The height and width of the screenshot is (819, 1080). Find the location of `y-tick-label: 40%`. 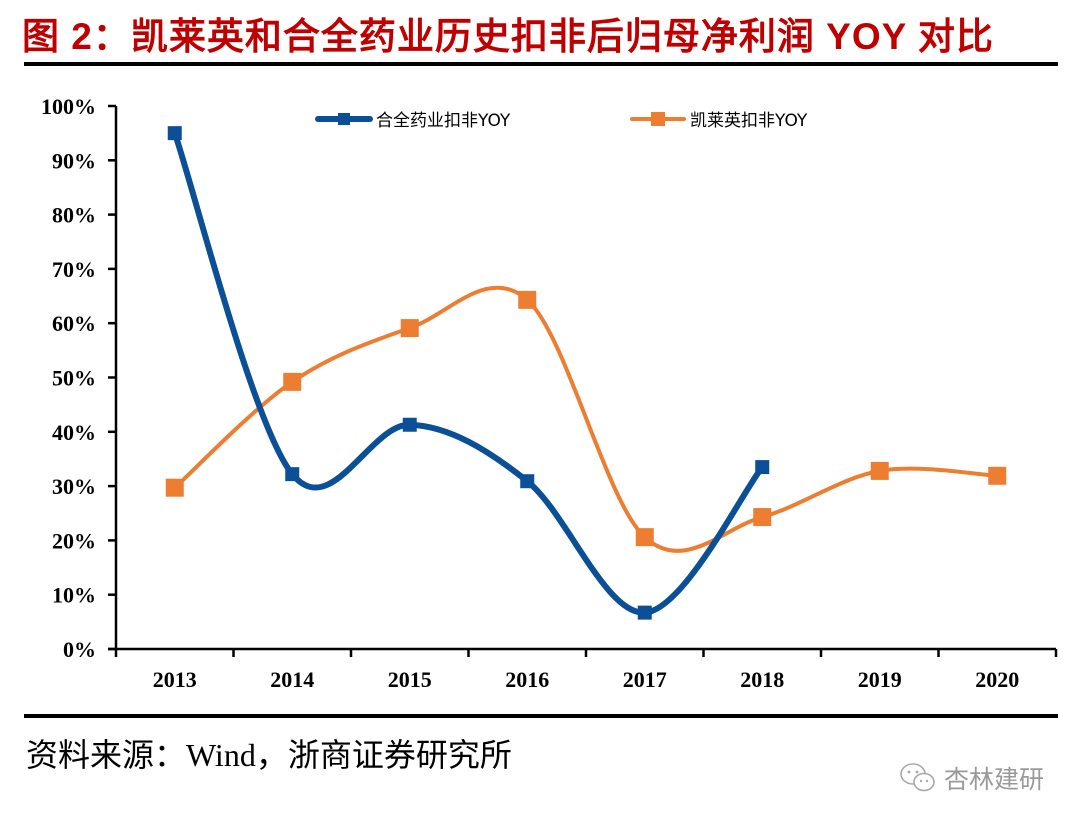

y-tick-label: 40% is located at coordinates (74, 432).